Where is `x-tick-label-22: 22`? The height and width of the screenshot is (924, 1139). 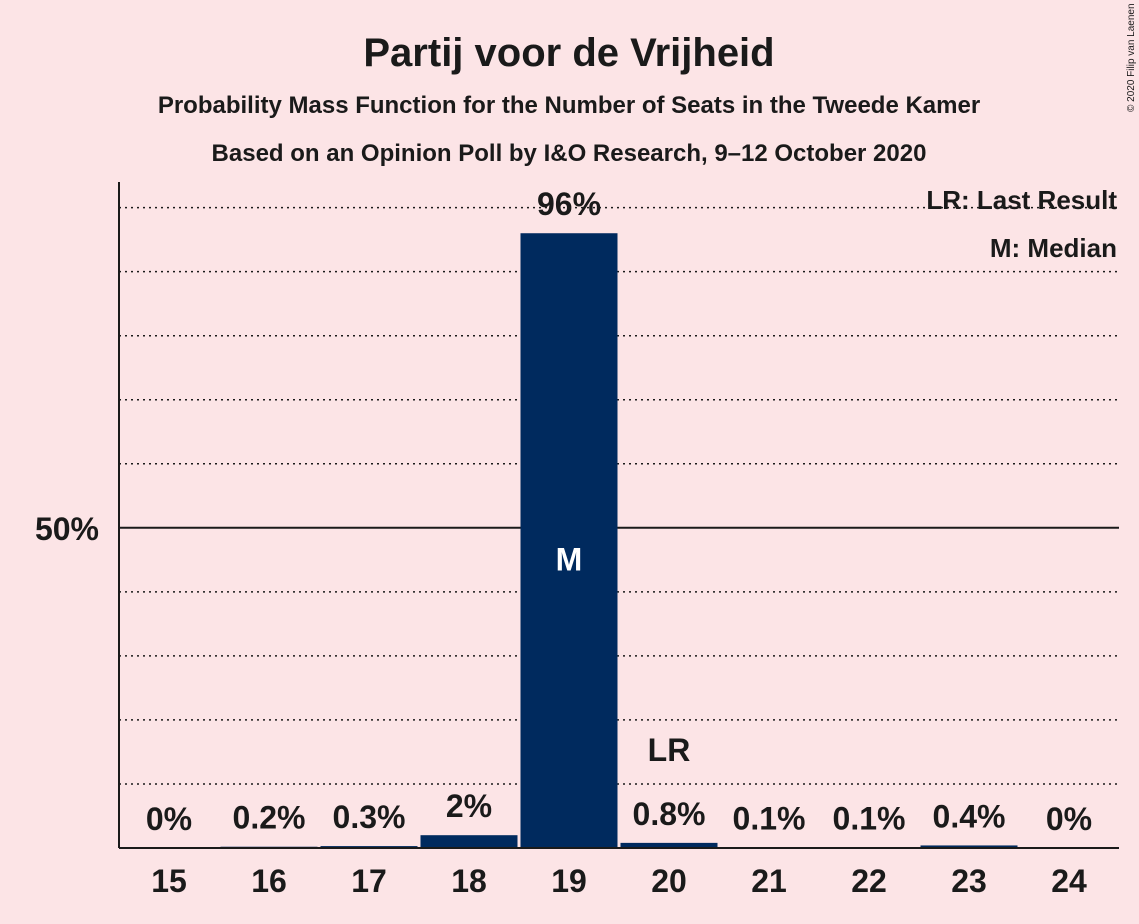 x-tick-label-22: 22 is located at coordinates (869, 881).